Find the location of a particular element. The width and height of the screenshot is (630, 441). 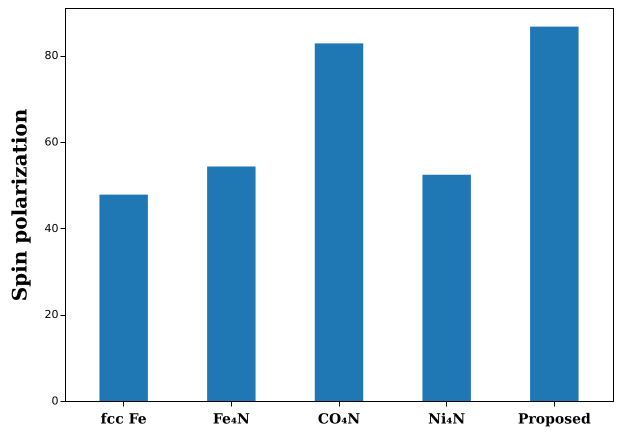

y-tick-label: 20 is located at coordinates (51, 315).